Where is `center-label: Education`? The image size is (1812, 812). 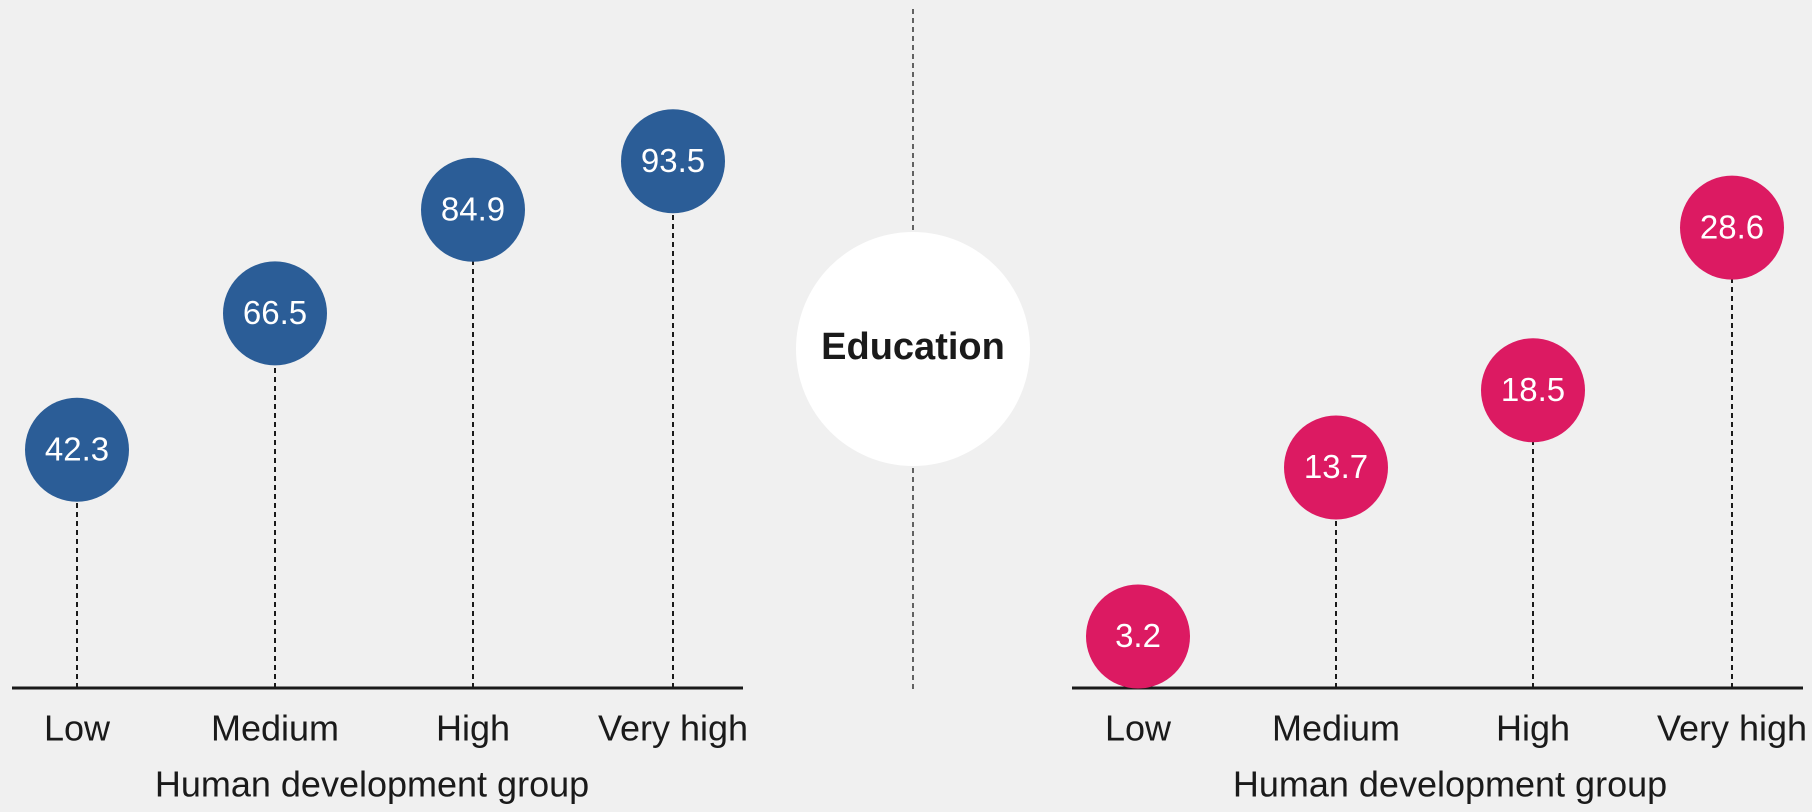
center-label: Education is located at coordinates (913, 347).